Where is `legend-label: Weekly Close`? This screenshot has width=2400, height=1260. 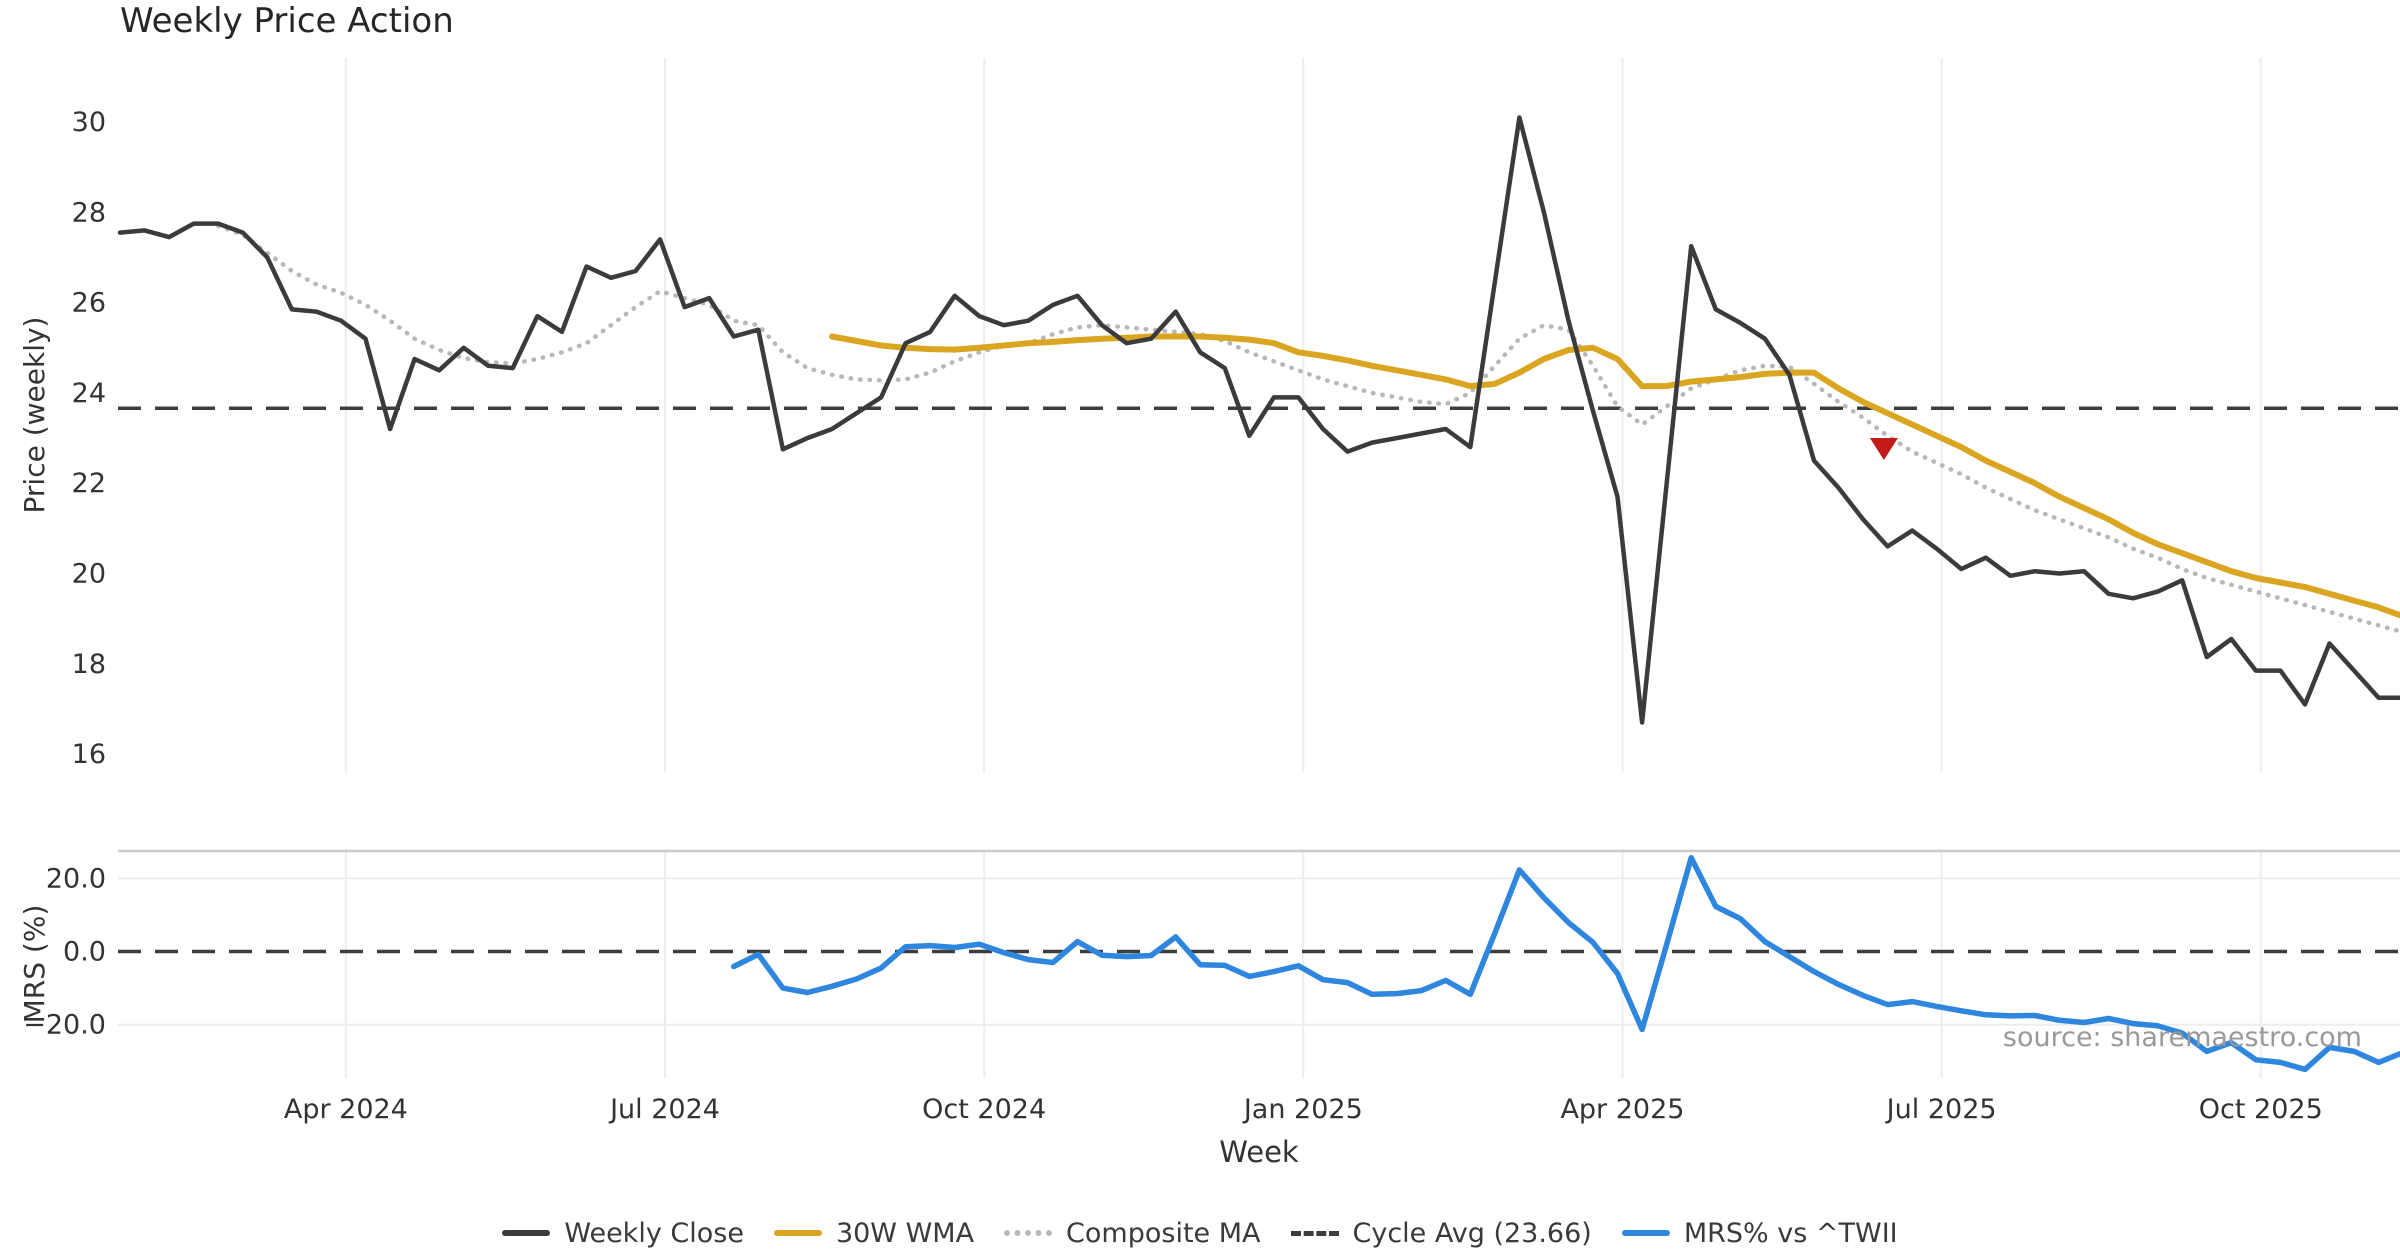 legend-label: Weekly Close is located at coordinates (654, 1233).